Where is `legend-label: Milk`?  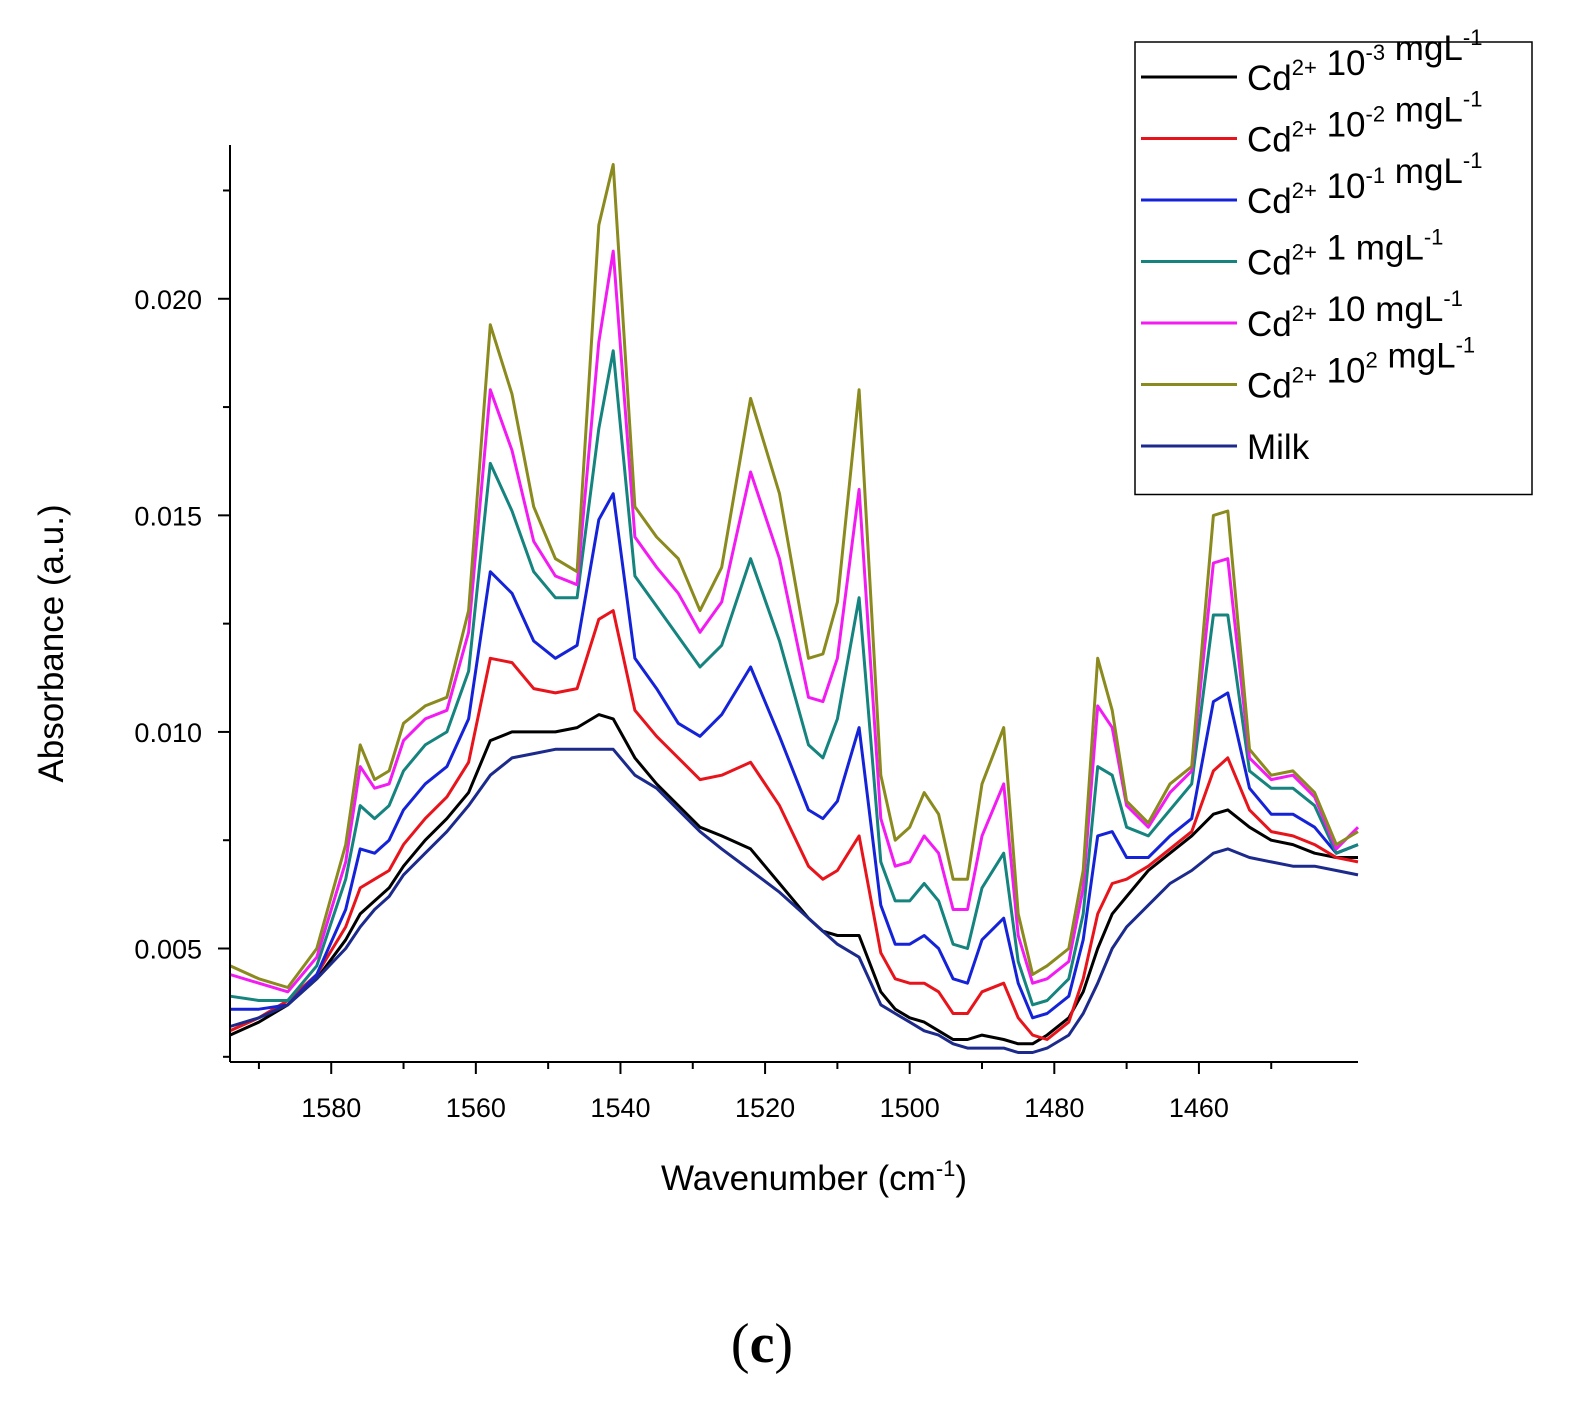 legend-label: Milk is located at coordinates (1278, 447).